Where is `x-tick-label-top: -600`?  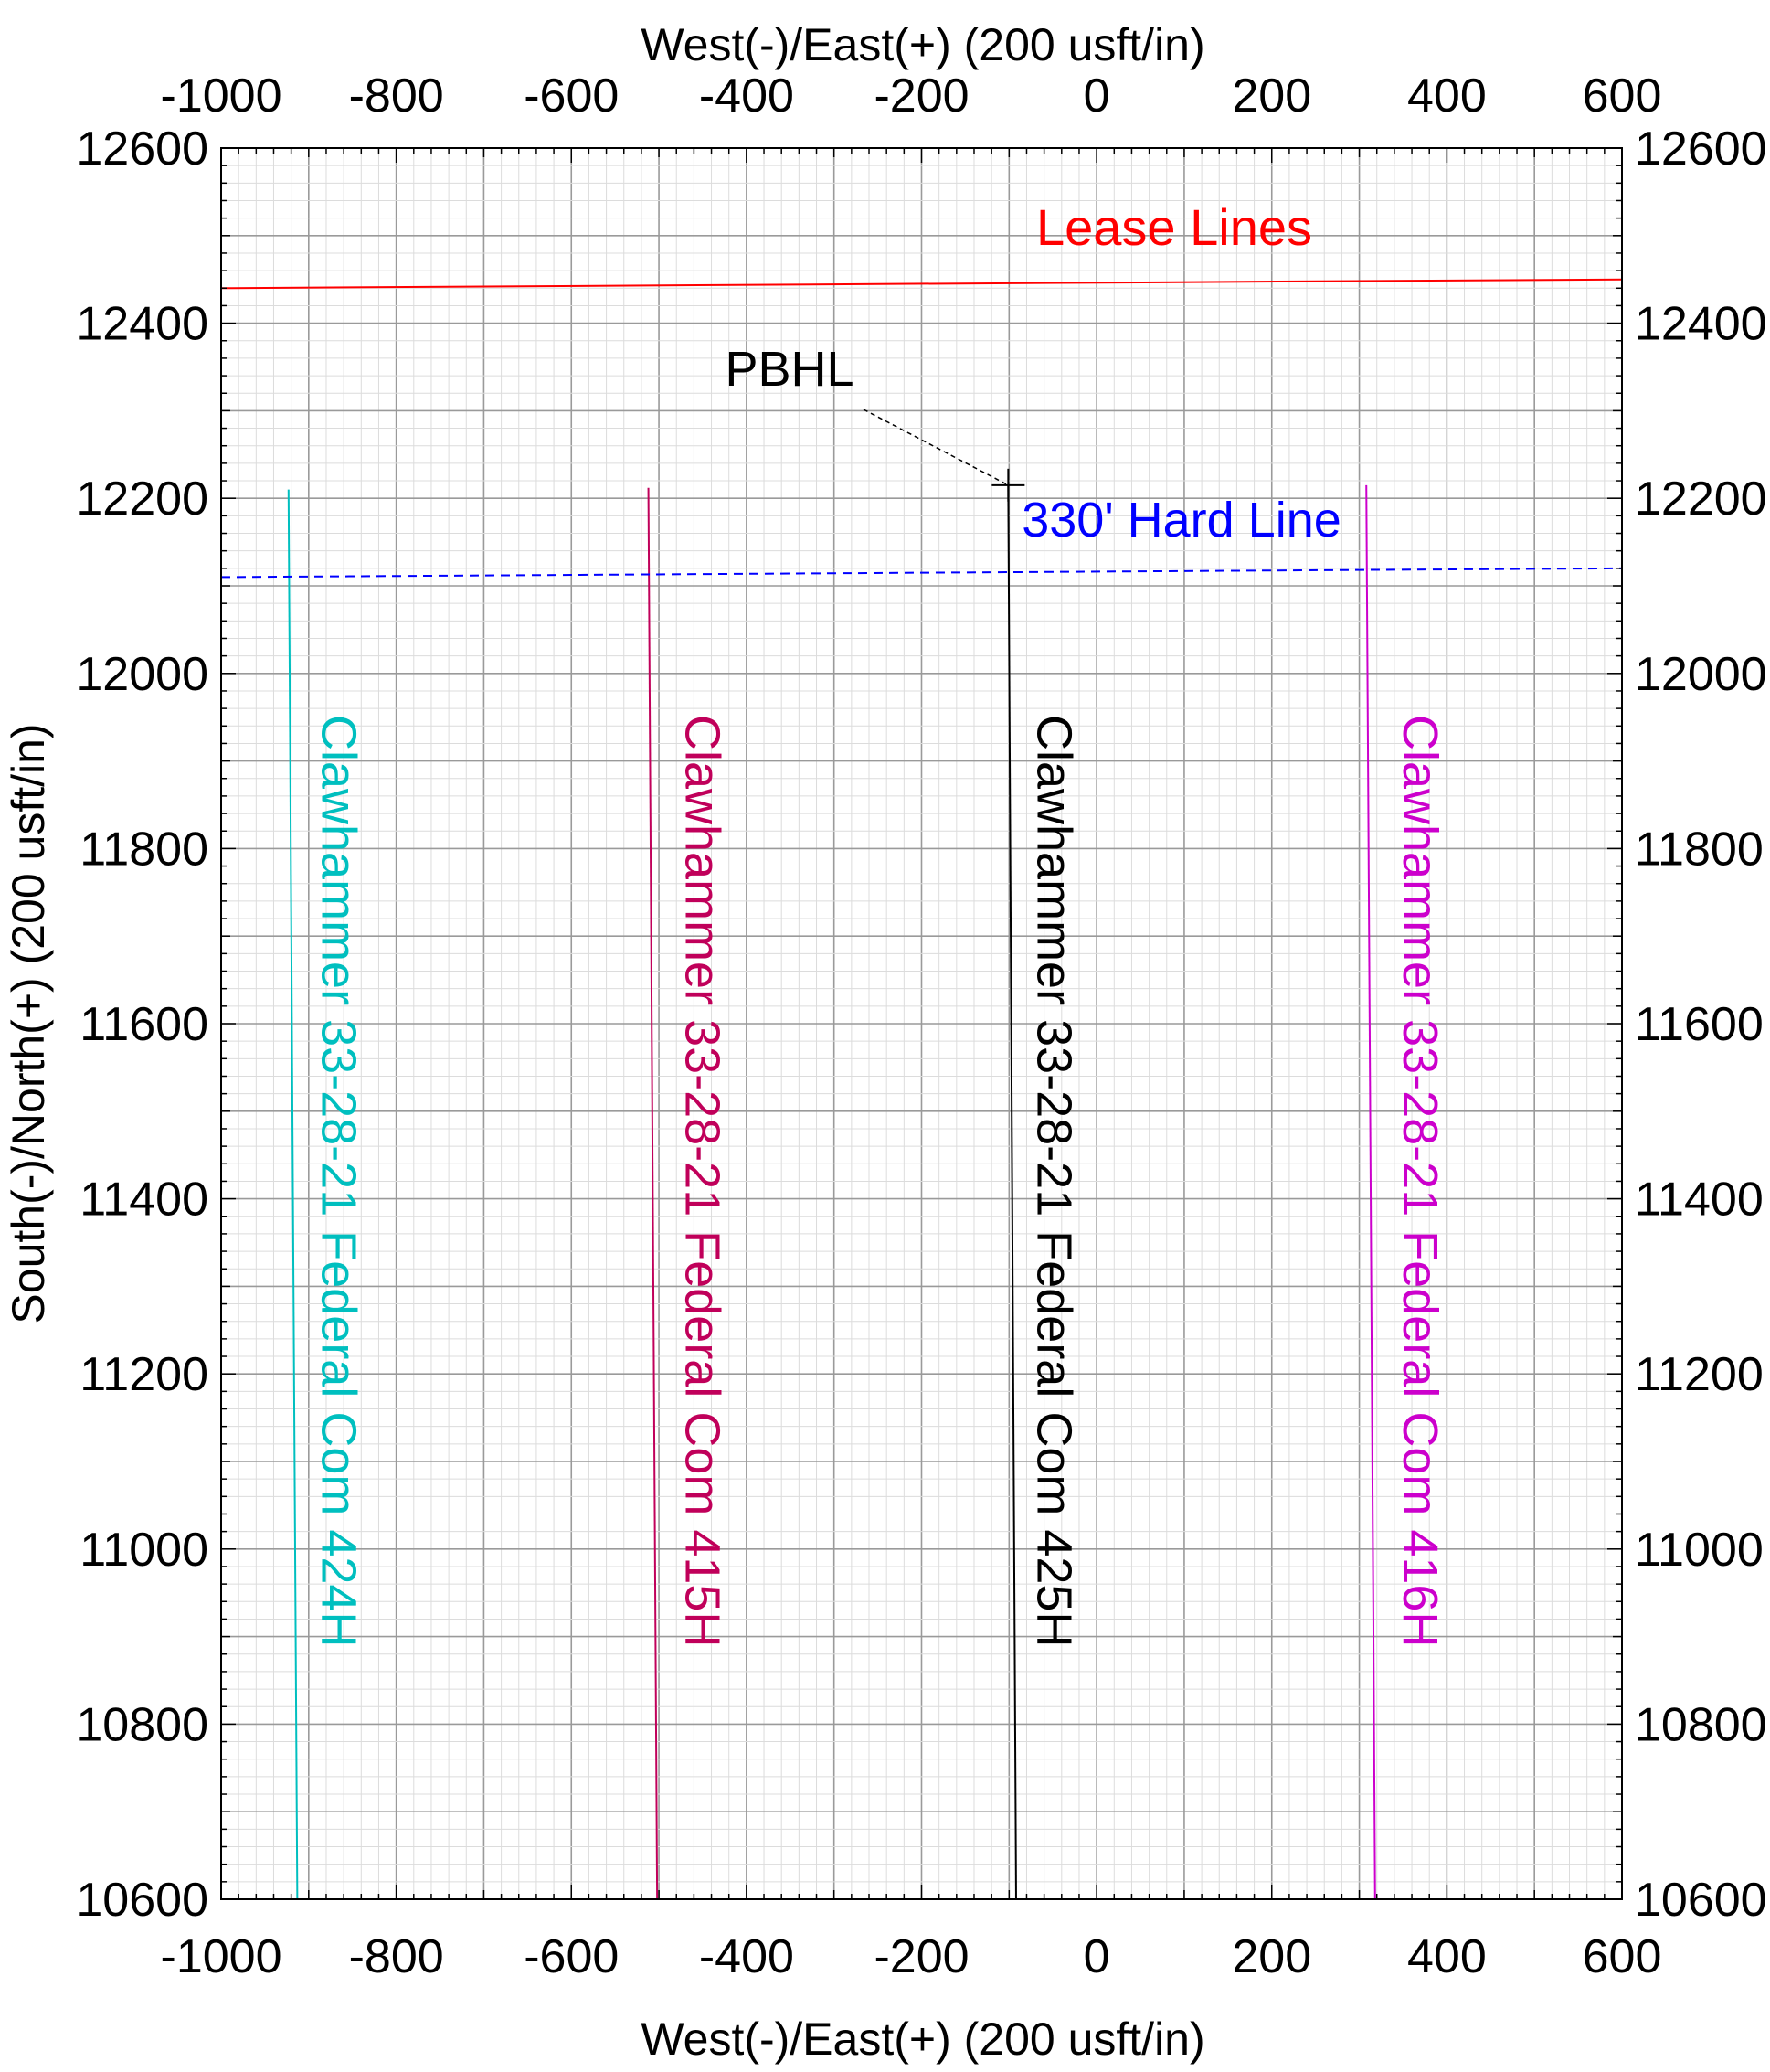 x-tick-label-top: -600 is located at coordinates (571, 95).